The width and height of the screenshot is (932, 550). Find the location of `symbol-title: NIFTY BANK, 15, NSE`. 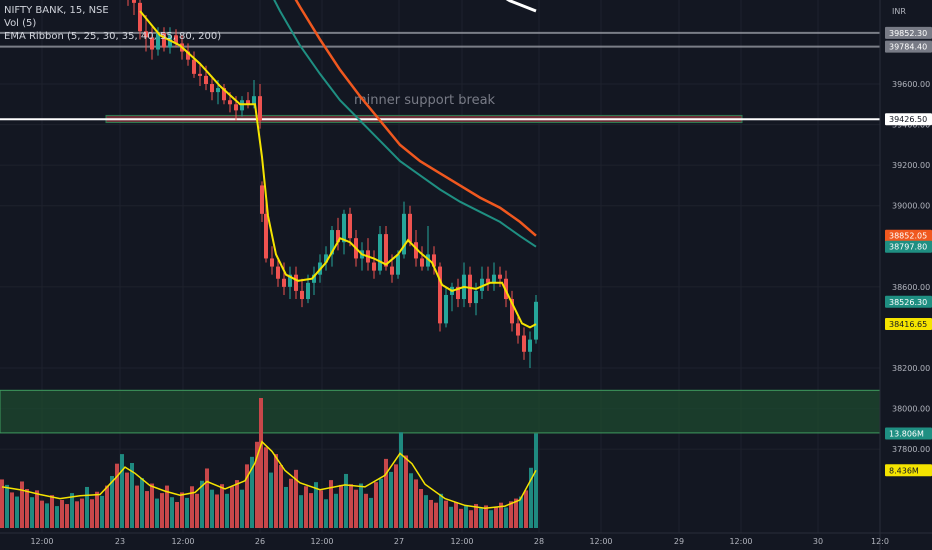

symbol-title: NIFTY BANK, 15, NSE is located at coordinates (56, 10).